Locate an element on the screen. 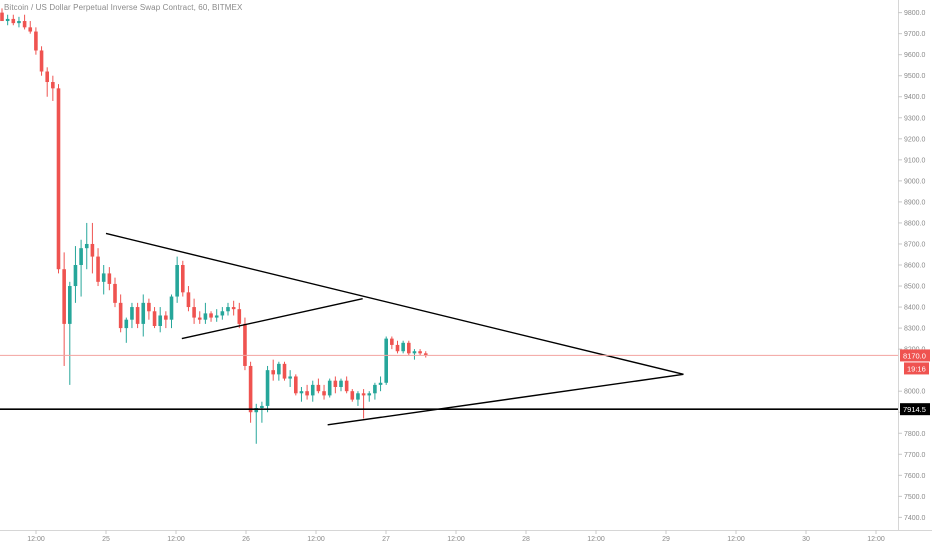 Image resolution: width=932 pixels, height=550 pixels. y-tick-label: 8800.0 is located at coordinates (915, 223).